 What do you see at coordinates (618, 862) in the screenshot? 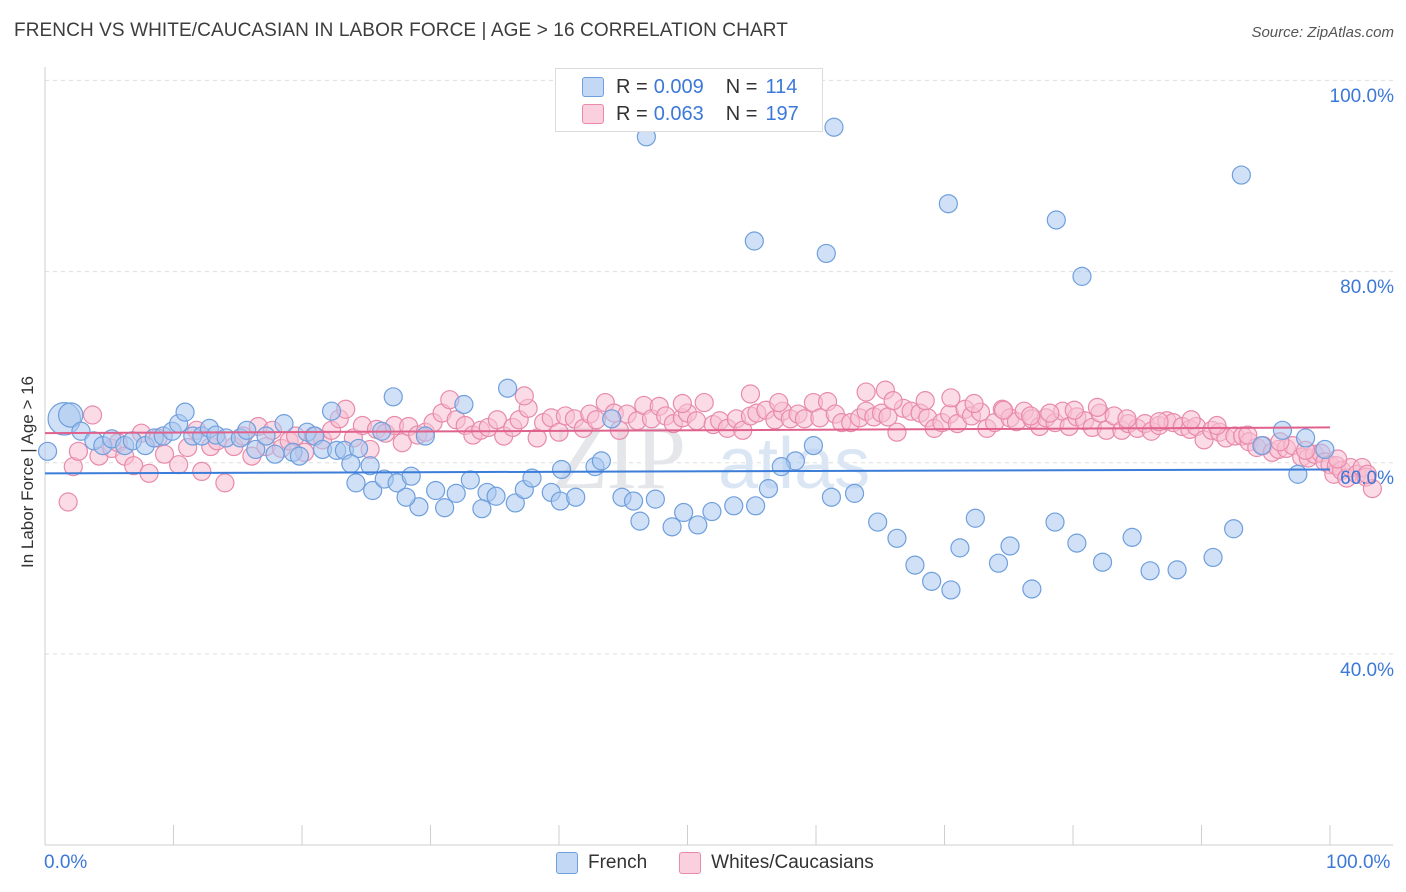
I see `french-legend-label: French` at bounding box center [618, 862].